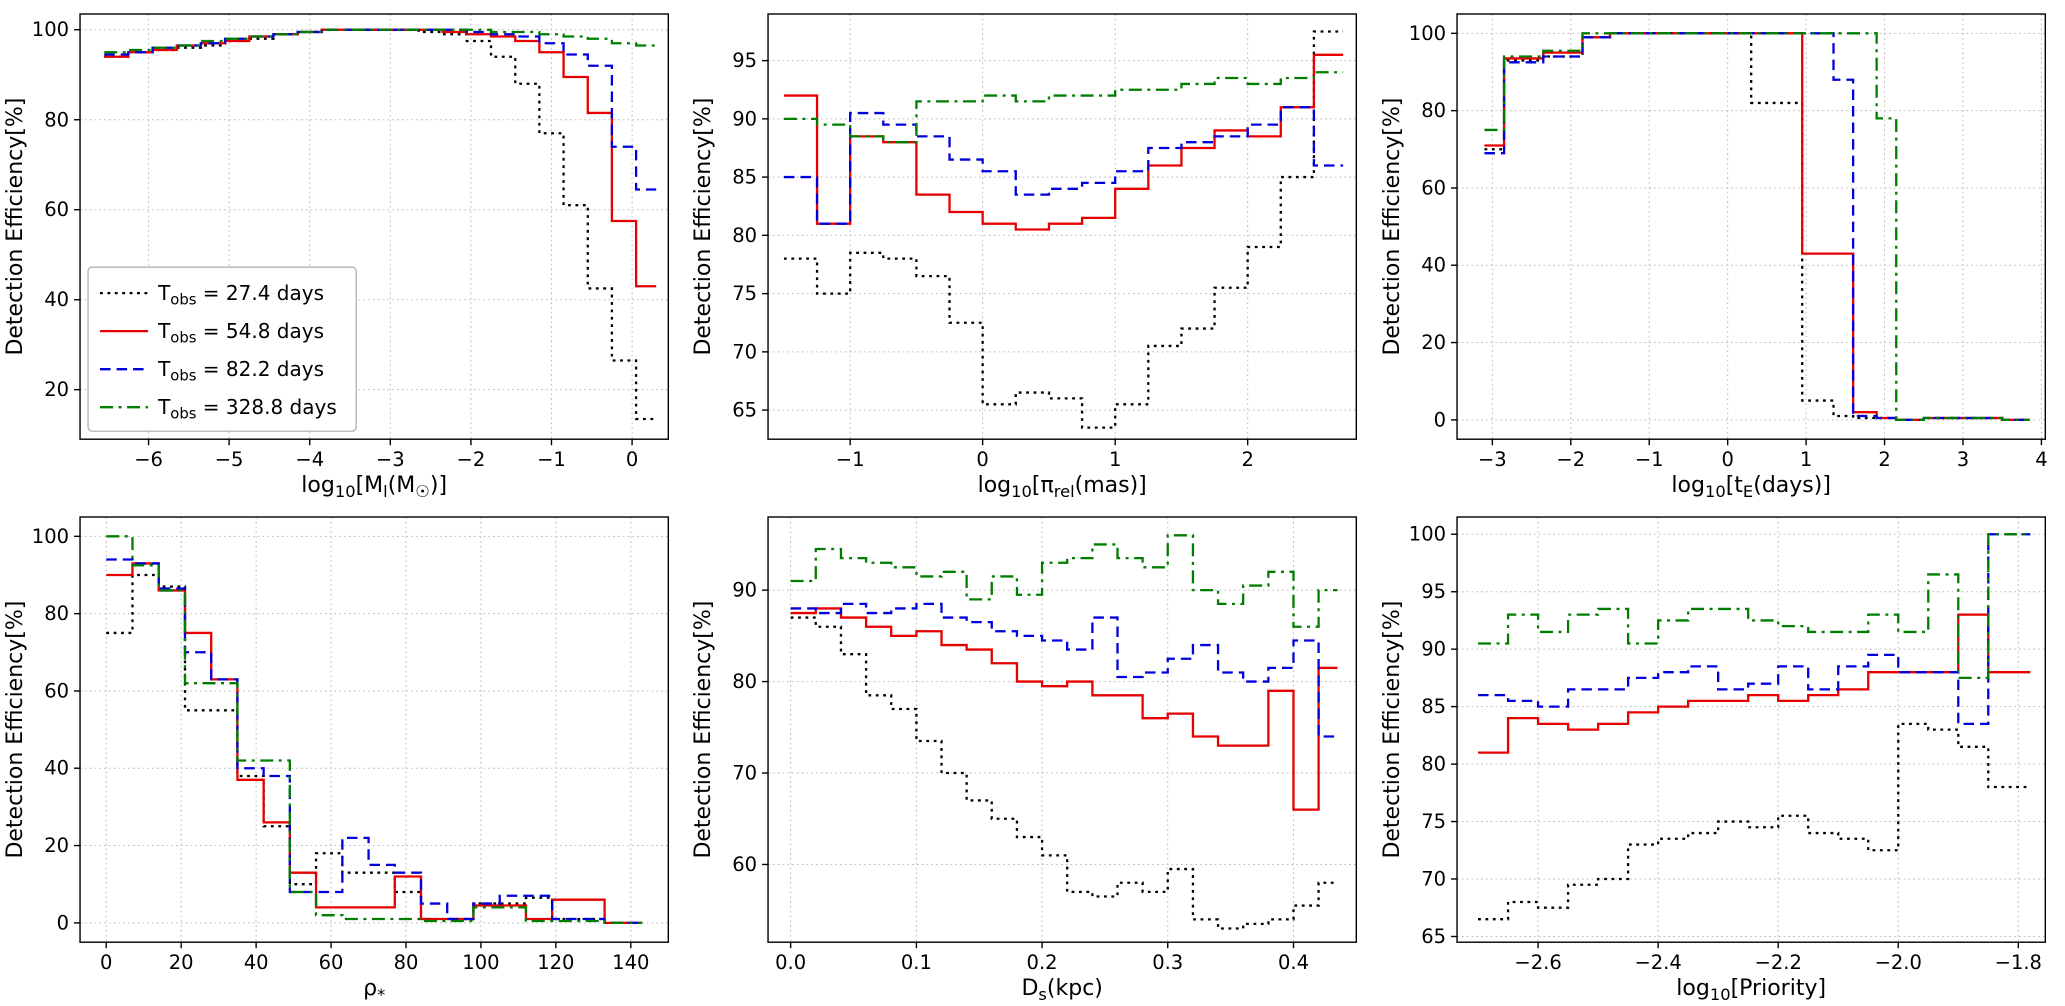 The height and width of the screenshot is (1006, 2065). Describe the element at coordinates (247, 408) in the screenshot. I see `legend-label: Tobs = 328.8 days` at that location.